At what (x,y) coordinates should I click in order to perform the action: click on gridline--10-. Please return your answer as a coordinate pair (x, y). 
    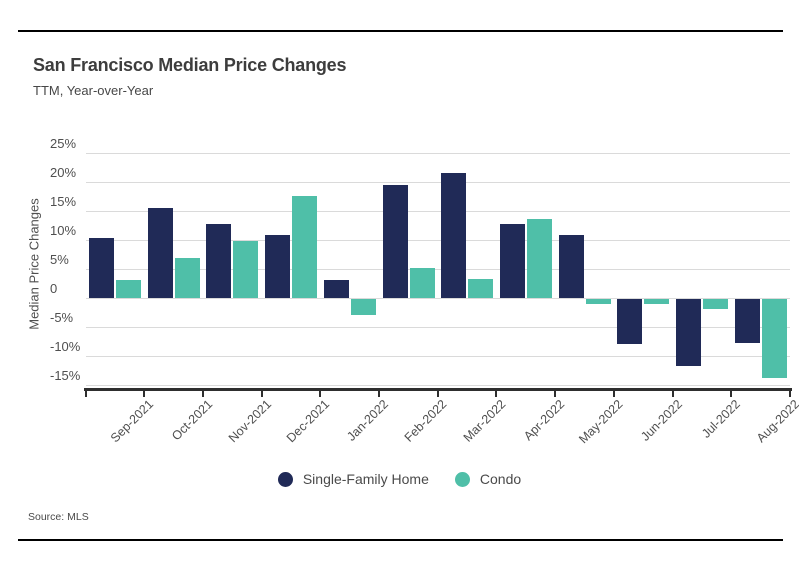
    Looking at the image, I should click on (437, 356).